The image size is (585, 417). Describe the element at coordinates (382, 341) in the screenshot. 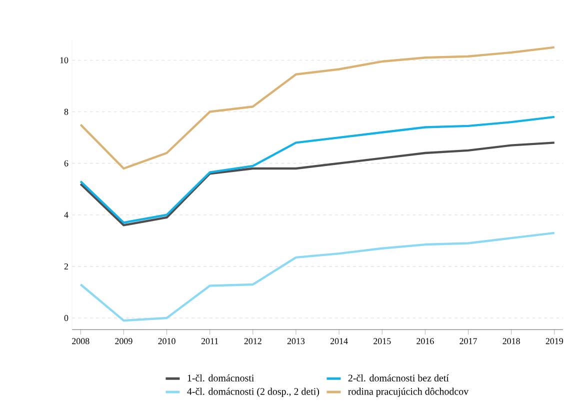

I see `x-tick-label: 2015` at that location.